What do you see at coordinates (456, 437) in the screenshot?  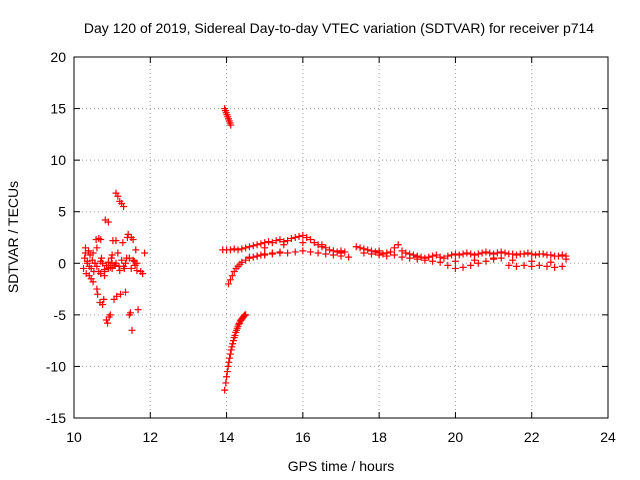 I see `x-tick-label: 20` at bounding box center [456, 437].